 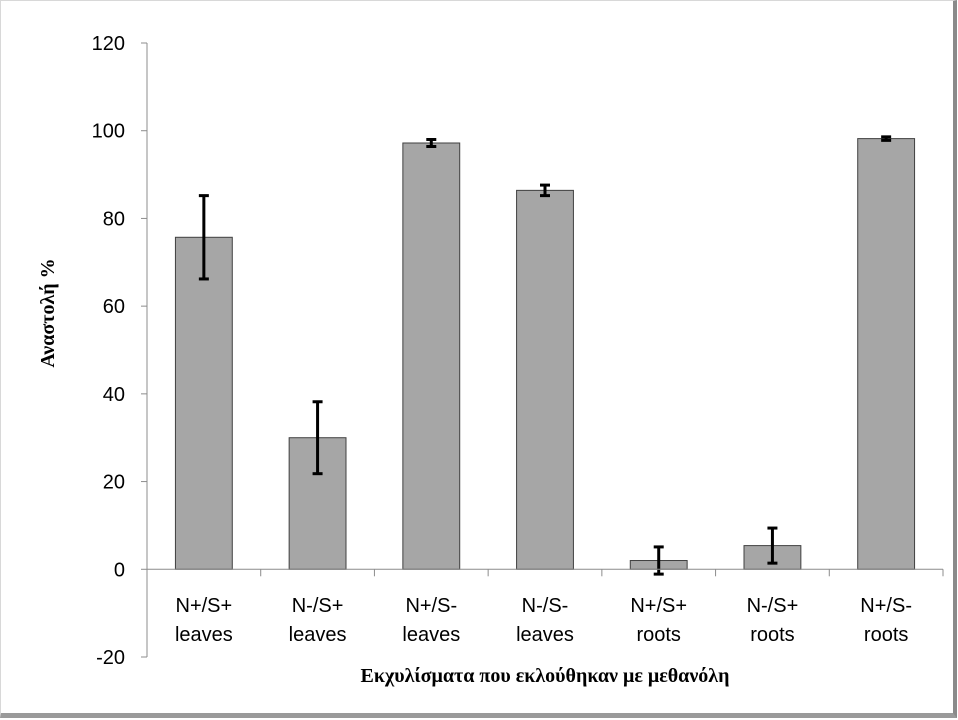 I want to click on x-axis-title: Εκχυλίσματα που εκλούθηκαν με μεθανόλη, so click(x=545, y=676).